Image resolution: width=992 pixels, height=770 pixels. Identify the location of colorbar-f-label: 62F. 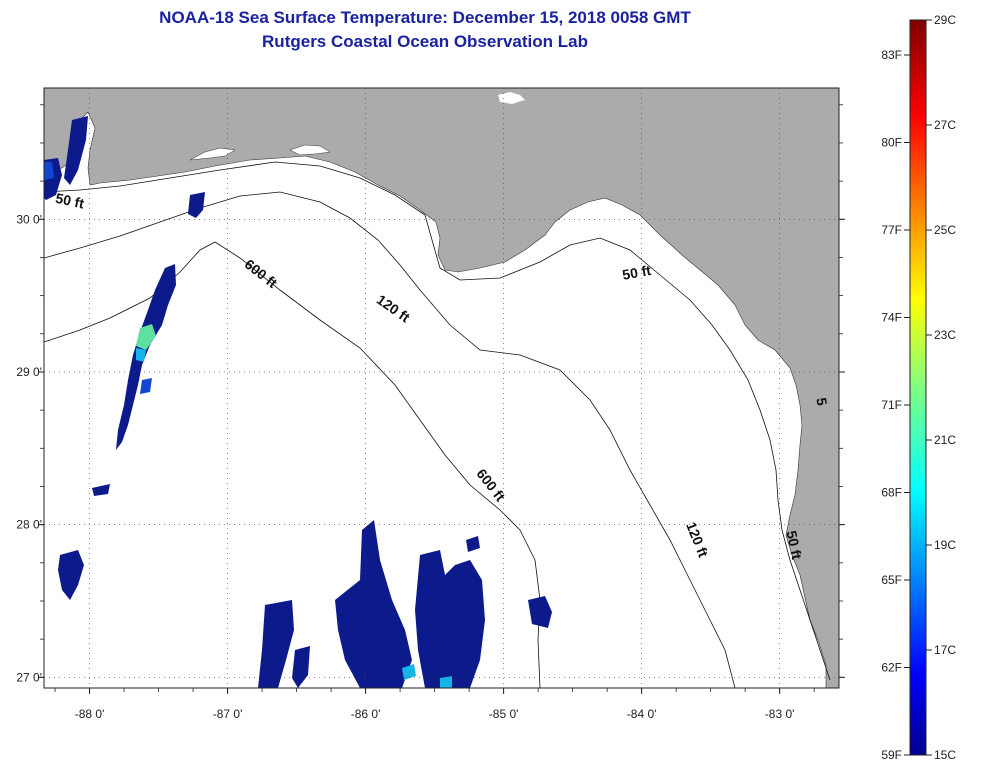
(891, 668).